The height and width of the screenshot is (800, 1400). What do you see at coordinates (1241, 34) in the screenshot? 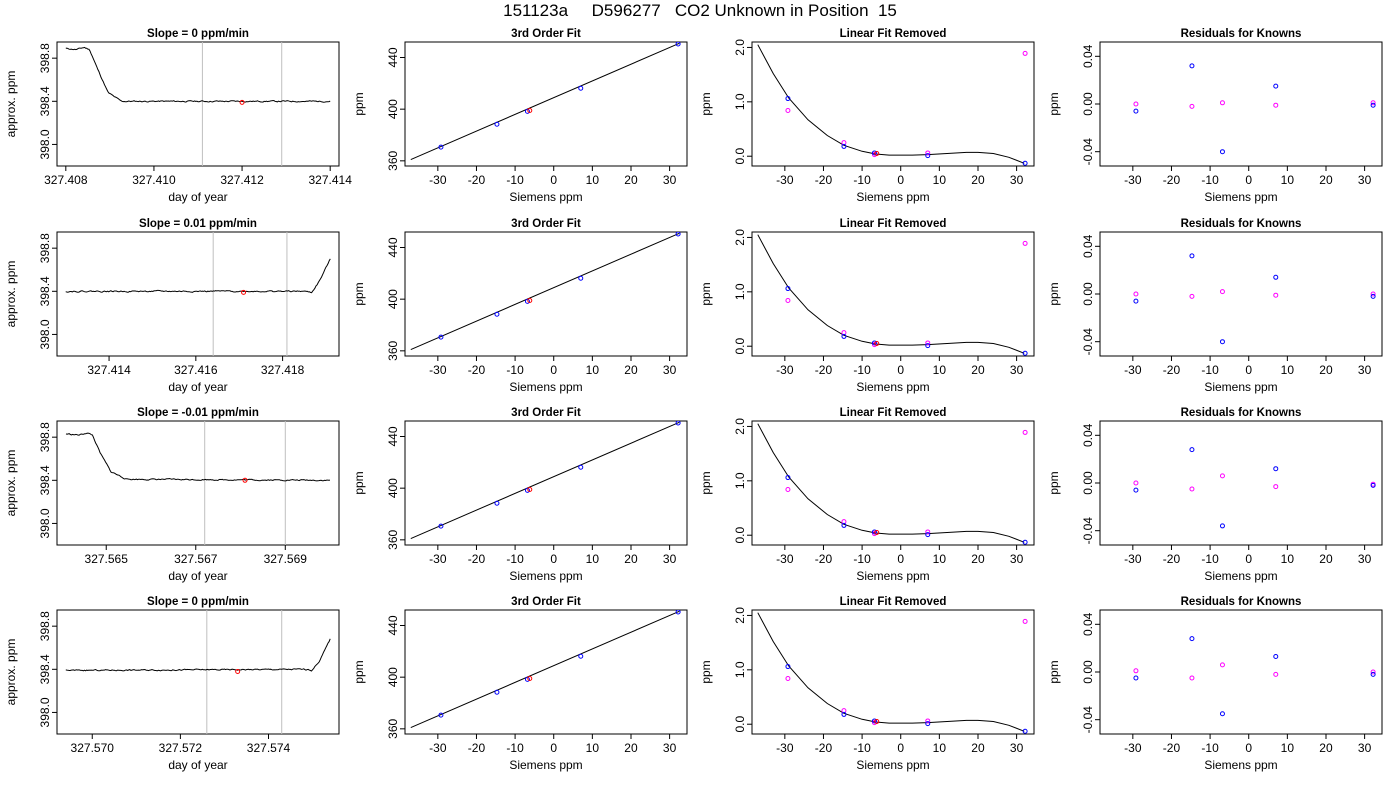
I see `chart-title: Residuals for Knowns` at bounding box center [1241, 34].